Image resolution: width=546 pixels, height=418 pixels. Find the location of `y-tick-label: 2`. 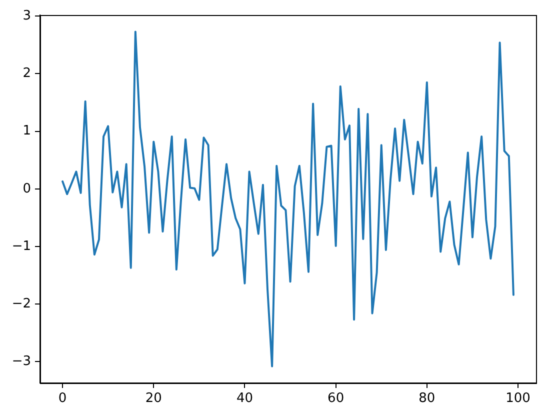

y-tick-label: 2 is located at coordinates (26, 74).